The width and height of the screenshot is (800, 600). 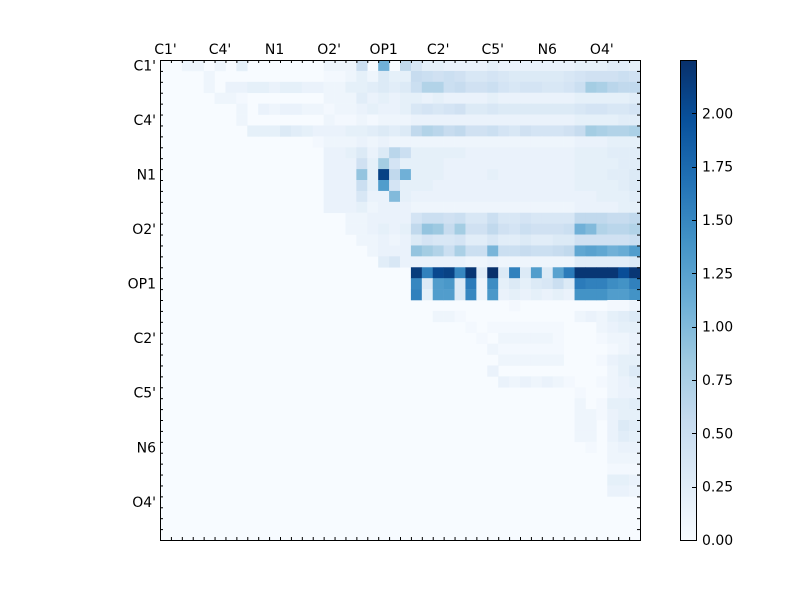 What do you see at coordinates (717, 221) in the screenshot?
I see `colorbar-tick-label: 1.50` at bounding box center [717, 221].